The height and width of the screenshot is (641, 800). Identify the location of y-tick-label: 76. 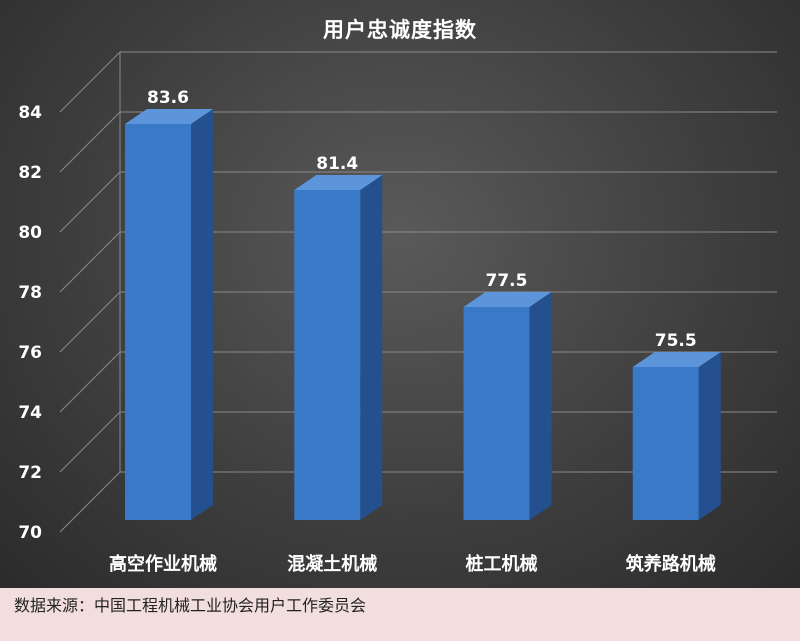
(30, 353).